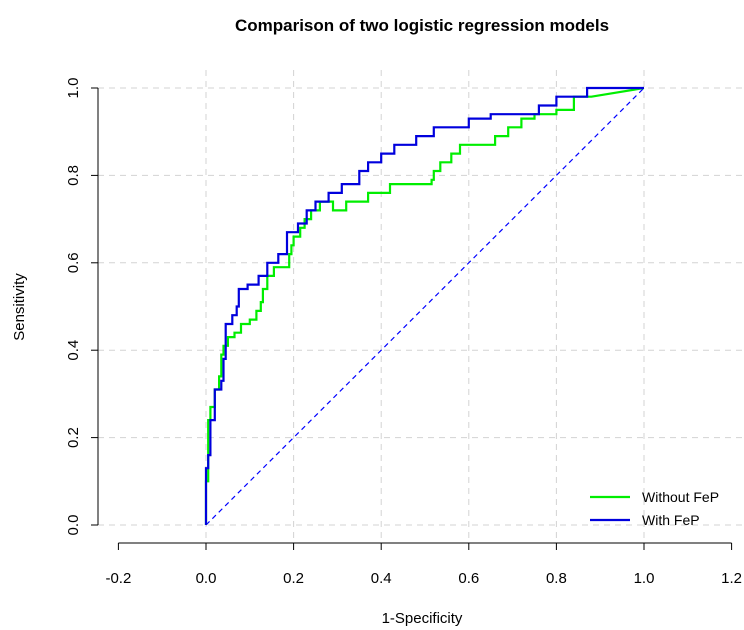 The width and height of the screenshot is (744, 630). I want to click on x-axis-label: 1-Specificity, so click(422, 618).